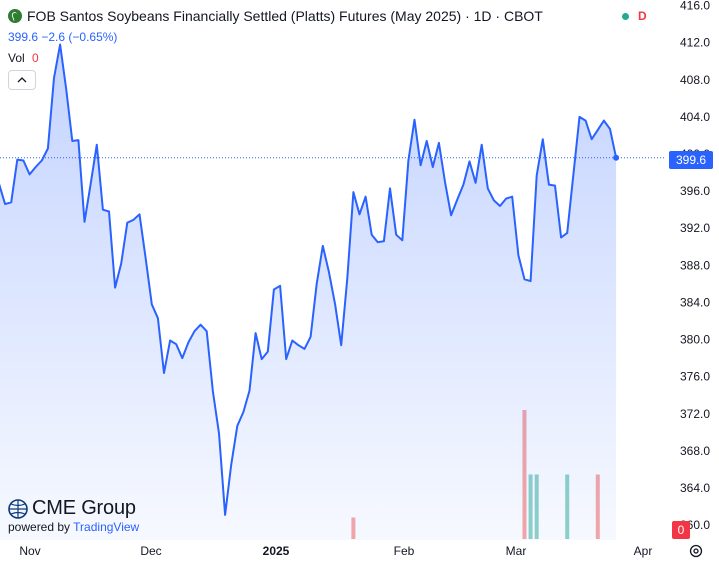 This screenshot has width=719, height=562. What do you see at coordinates (150, 551) in the screenshot?
I see `x-tick-label: Dec` at bounding box center [150, 551].